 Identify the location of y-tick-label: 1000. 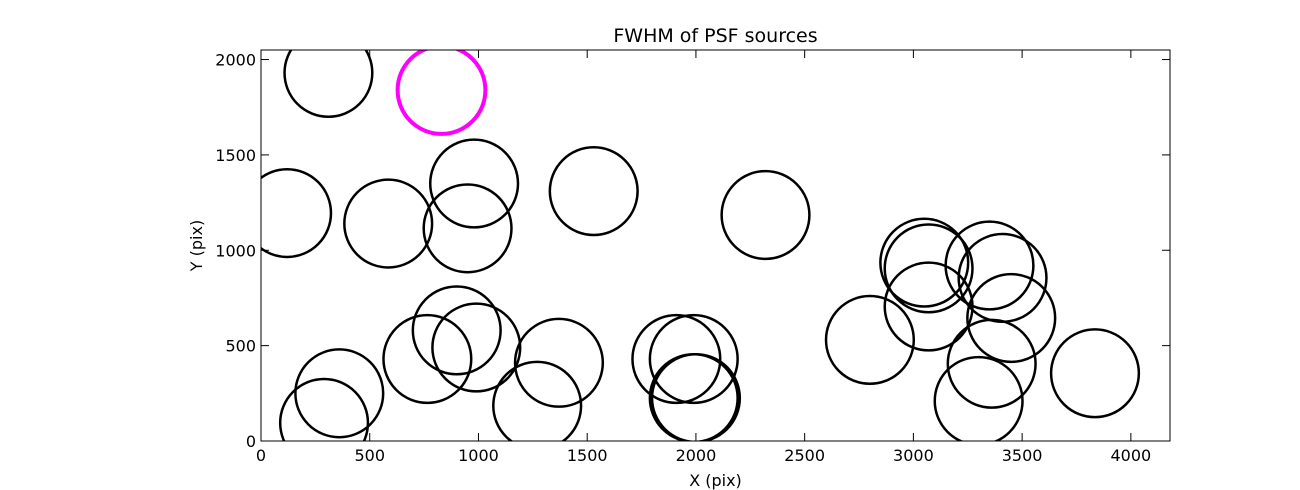
(235, 250).